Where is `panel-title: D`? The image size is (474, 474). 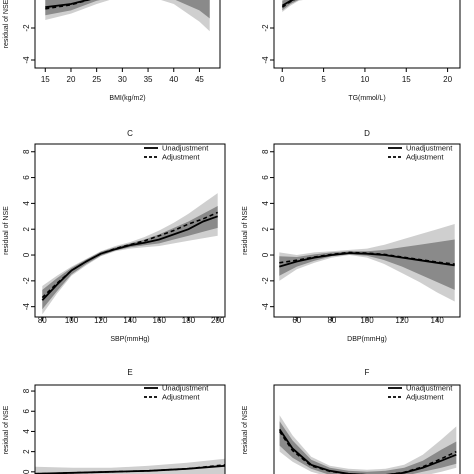 panel-title: D is located at coordinates (367, 133).